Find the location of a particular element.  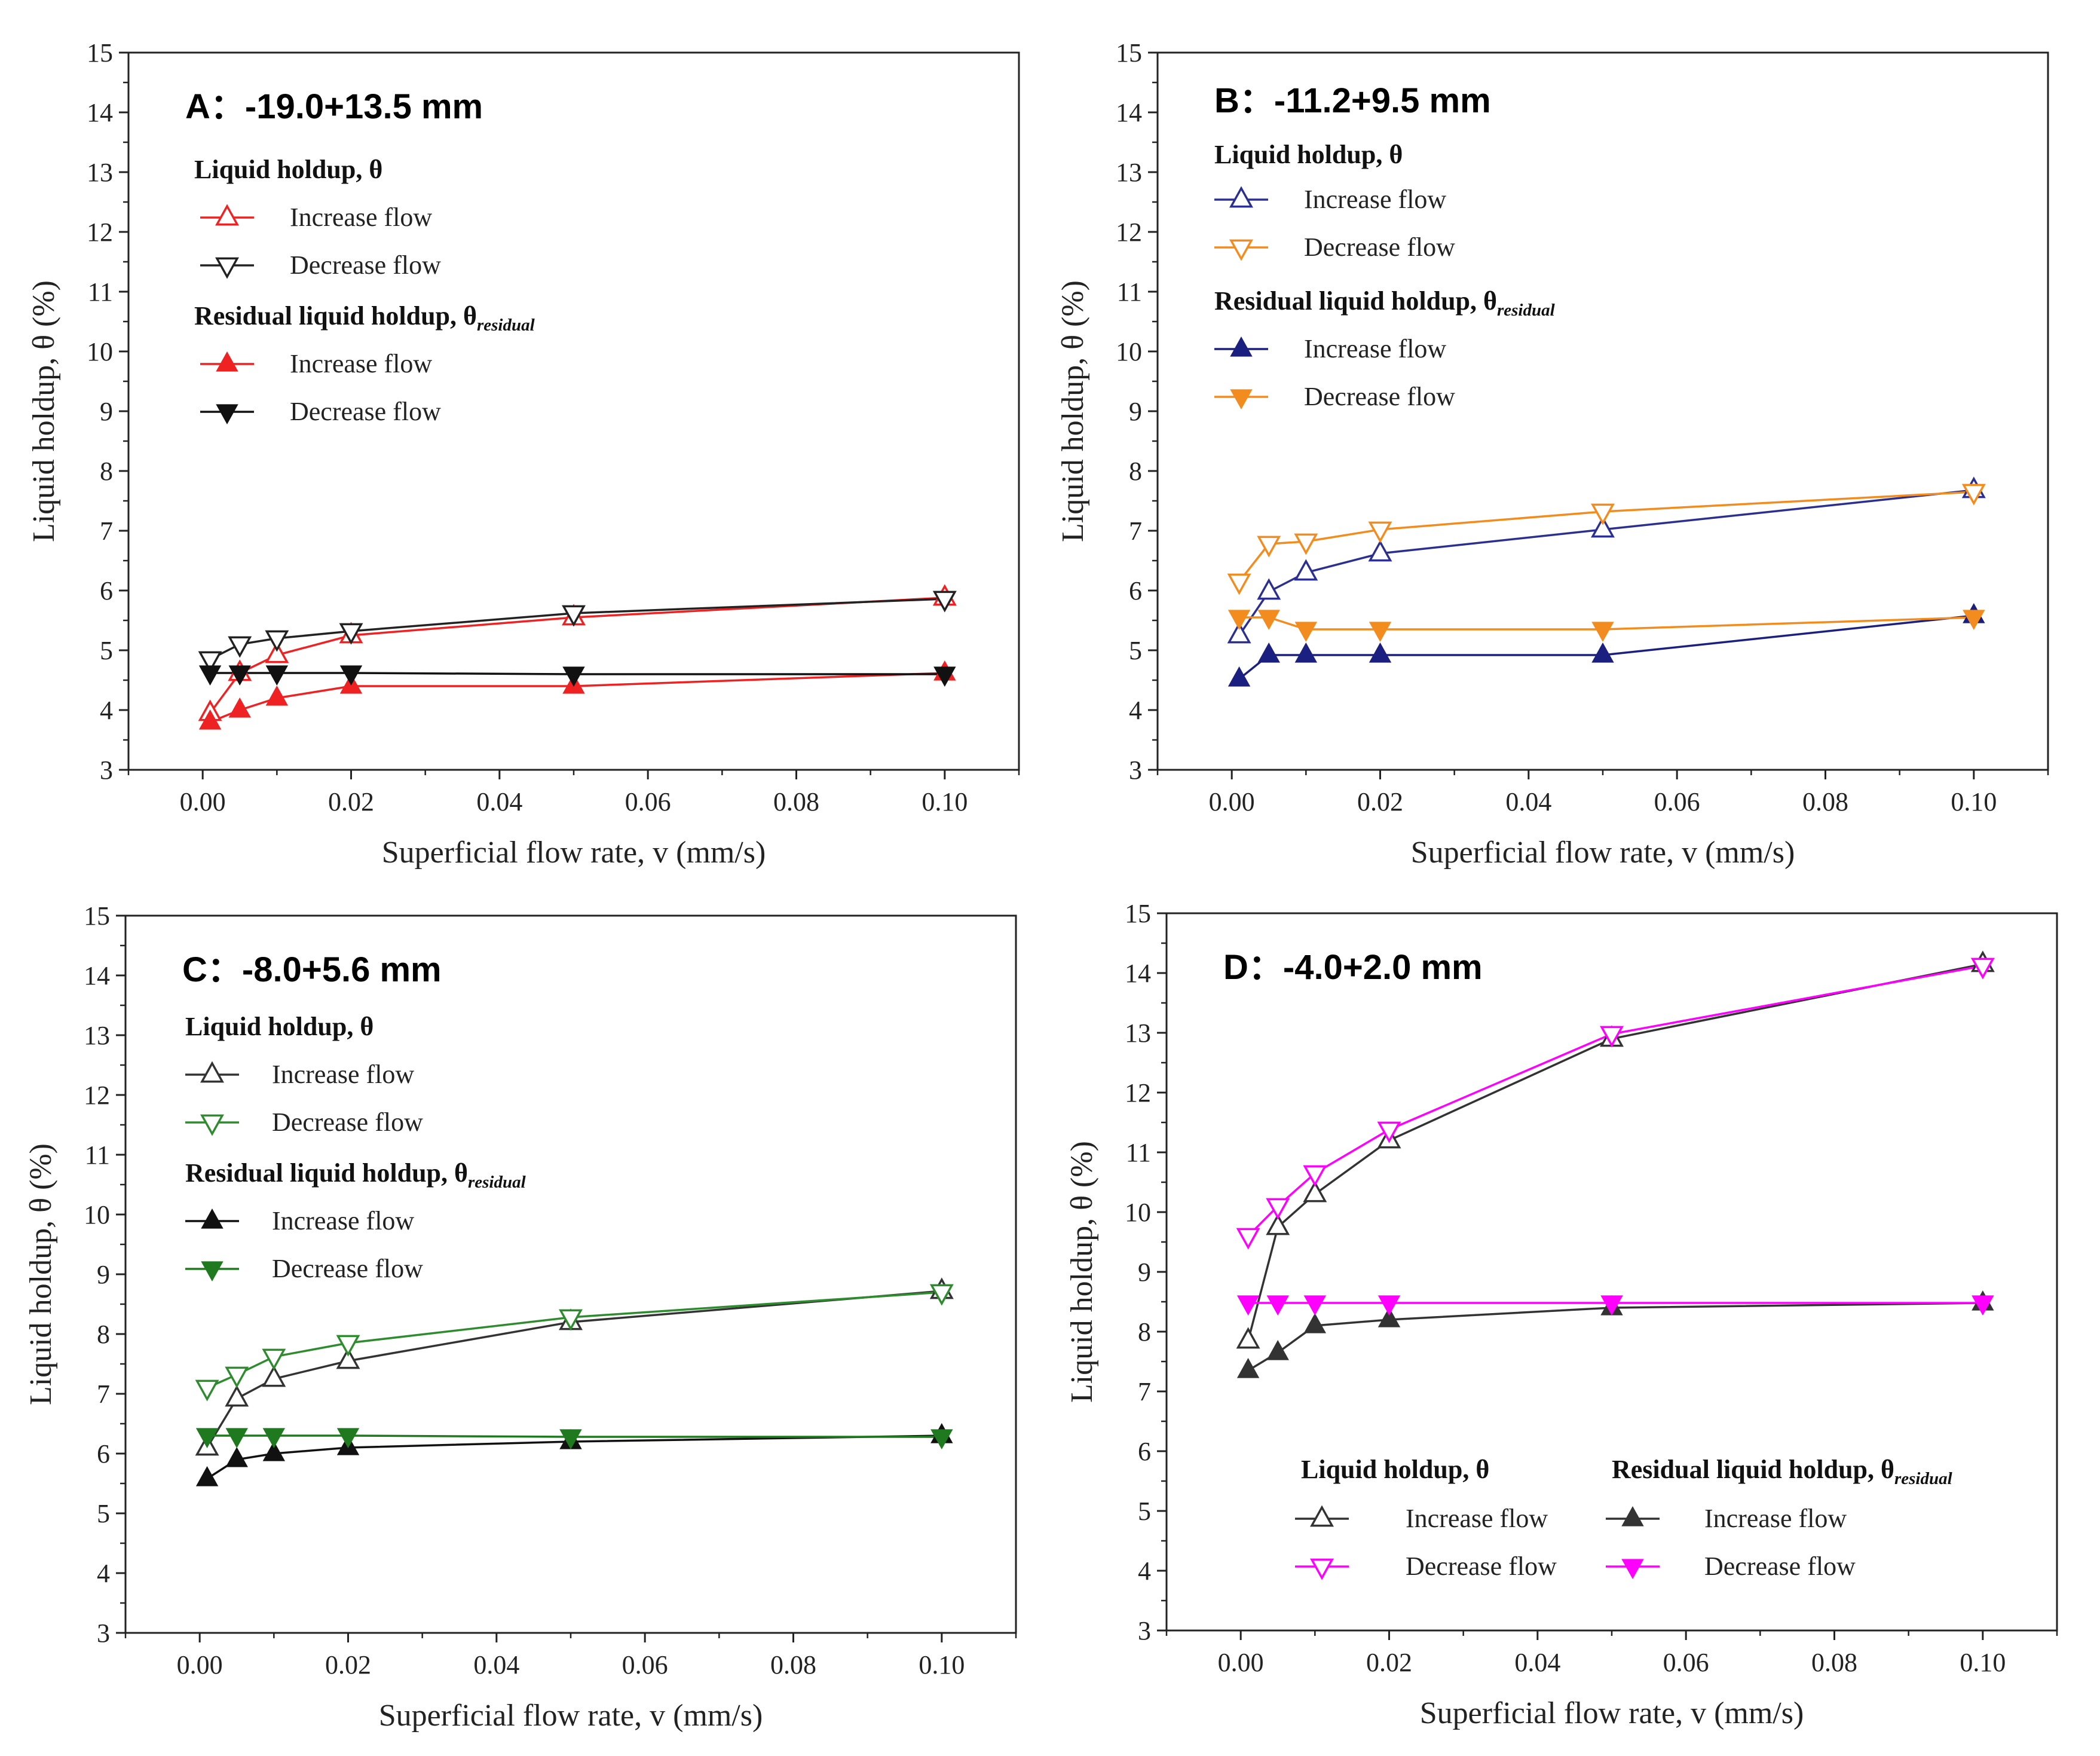

y-tick-label: 5 is located at coordinates (103, 1513).